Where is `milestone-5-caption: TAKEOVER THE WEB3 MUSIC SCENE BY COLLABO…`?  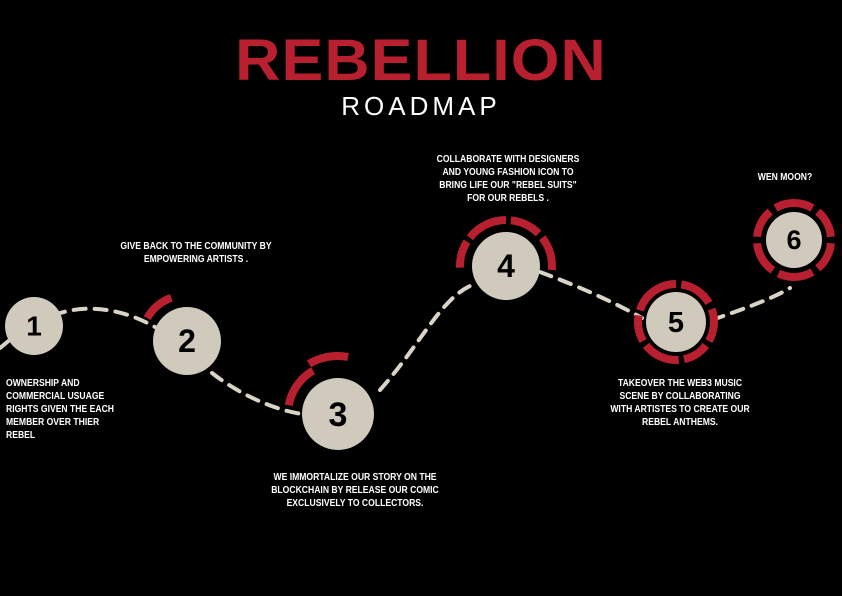 milestone-5-caption: TAKEOVER THE WEB3 MUSIC SCENE BY COLLABO… is located at coordinates (680, 403).